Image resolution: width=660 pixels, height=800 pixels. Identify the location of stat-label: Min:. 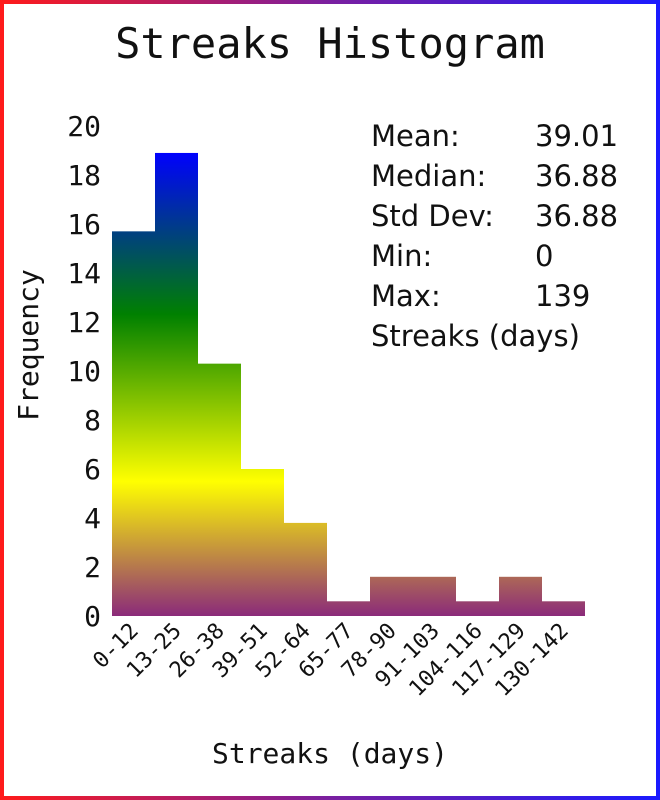
(401, 256).